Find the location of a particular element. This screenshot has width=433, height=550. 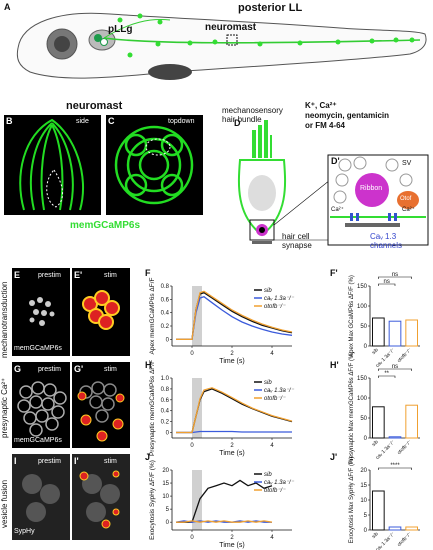

j-stim-bar is located at coordinates (197, 500).